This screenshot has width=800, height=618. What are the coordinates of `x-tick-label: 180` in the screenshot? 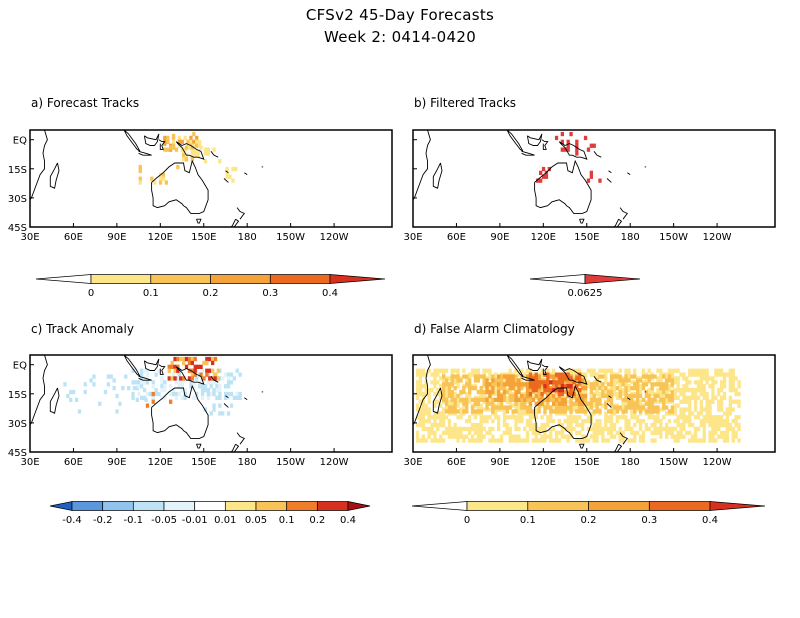 It's located at (247, 462).